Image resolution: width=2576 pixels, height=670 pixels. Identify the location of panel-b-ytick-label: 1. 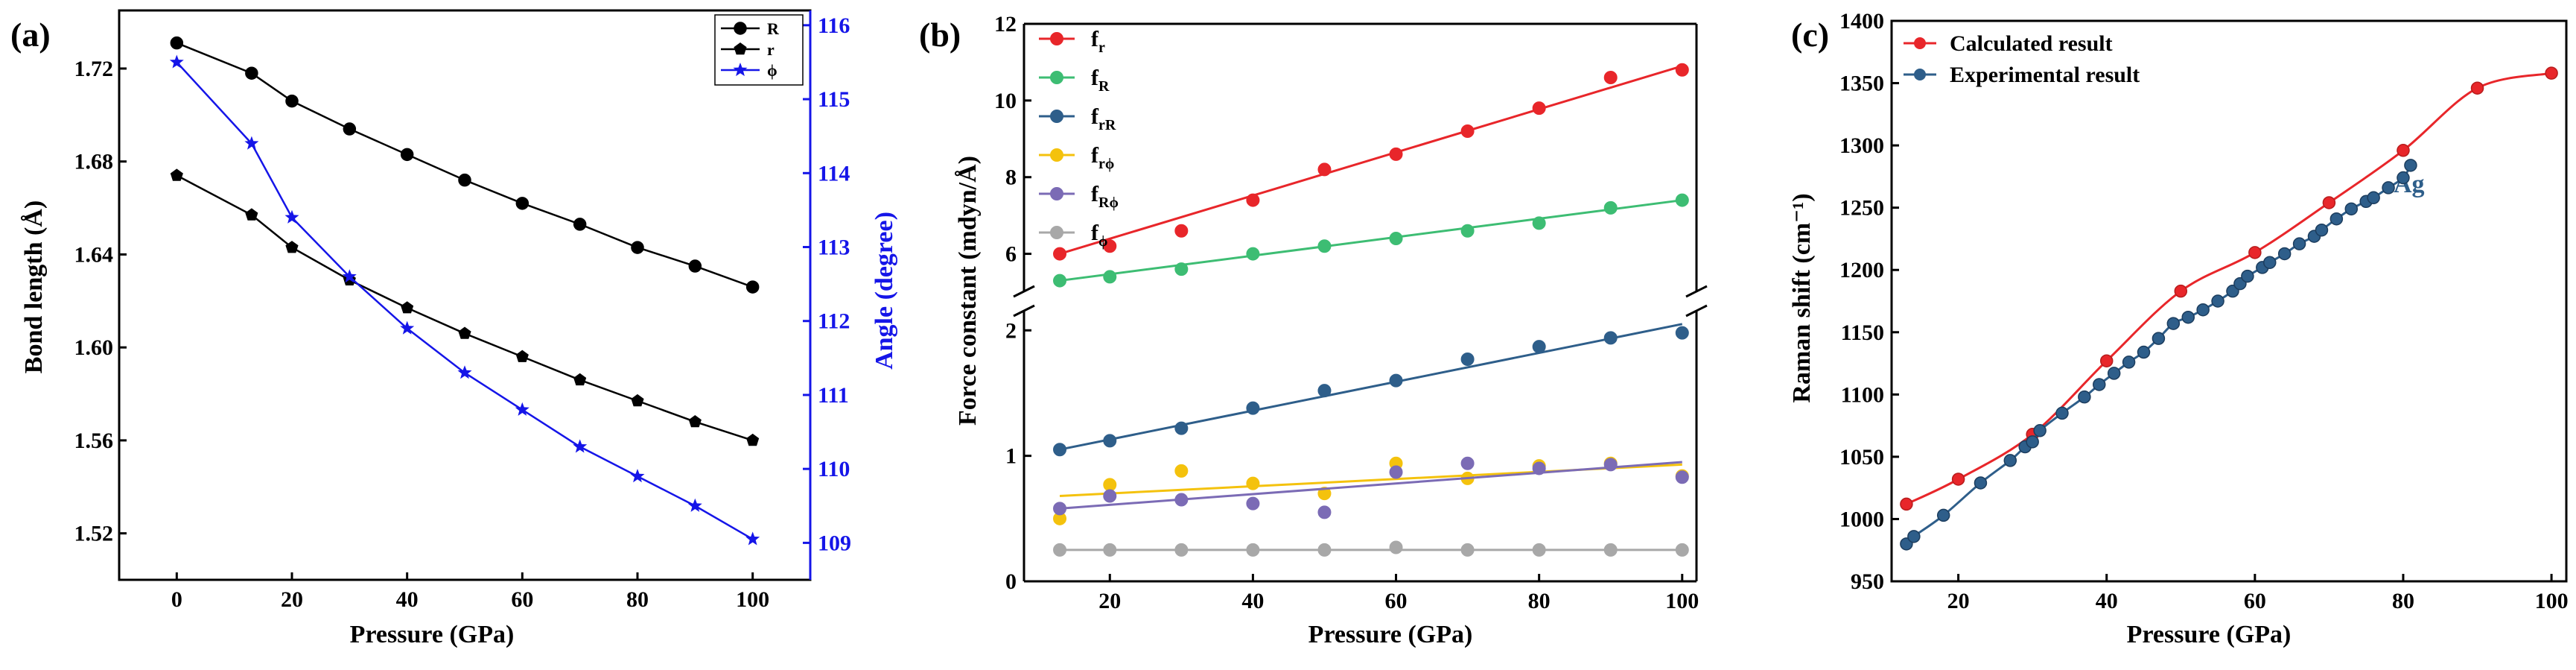
(1011, 456).